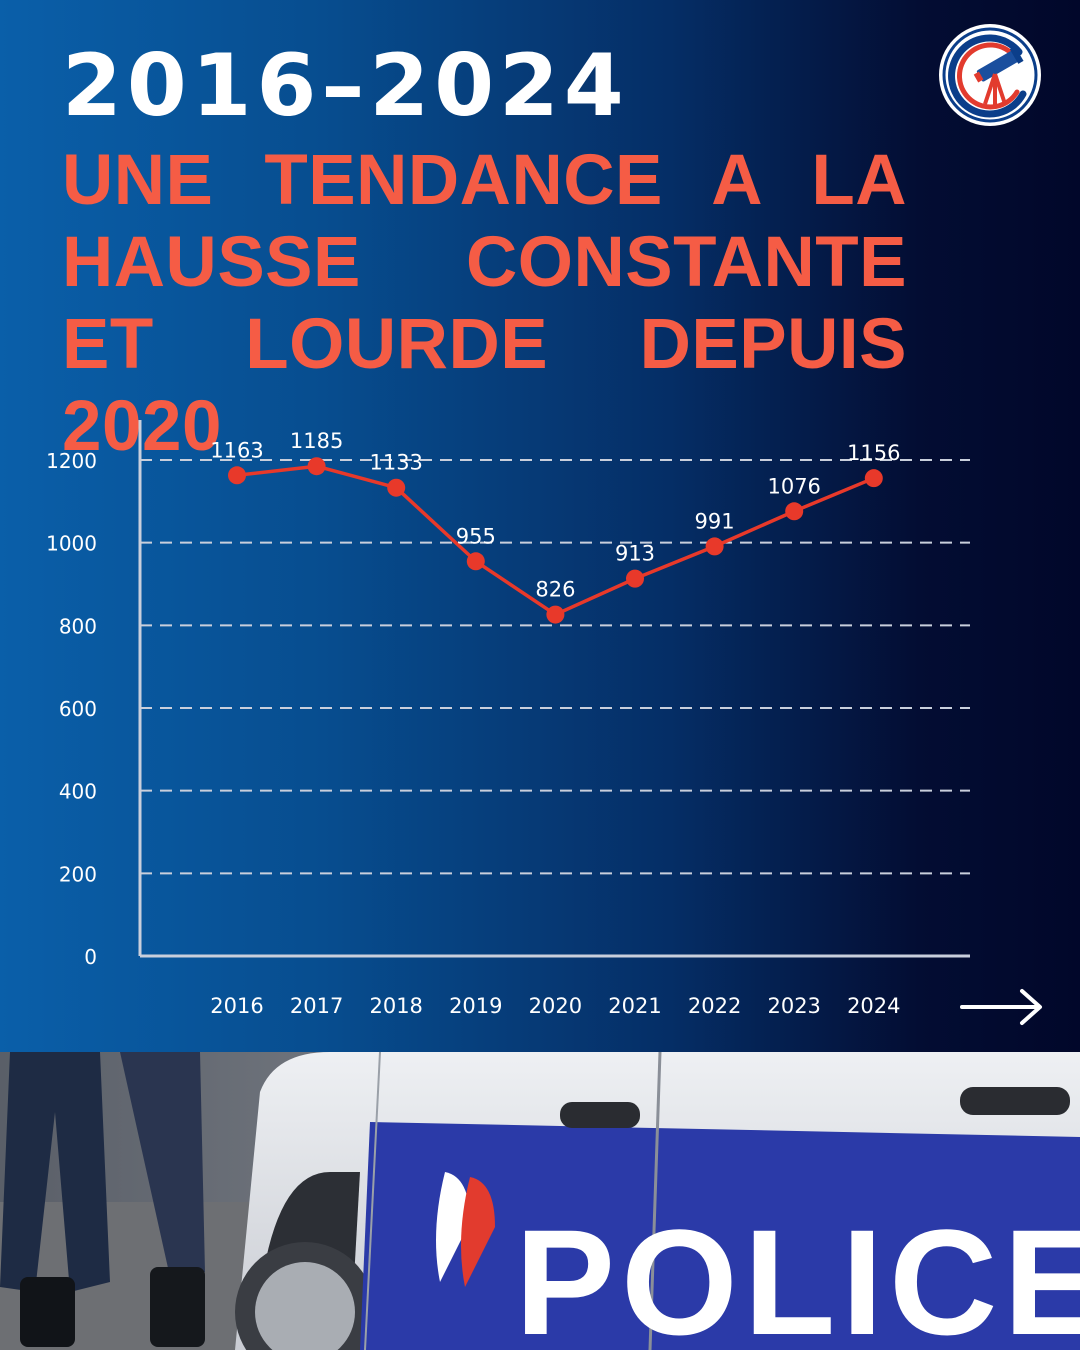 Image resolution: width=1080 pixels, height=1350 pixels. What do you see at coordinates (395, 463) in the screenshot?
I see `data-label: 1133` at bounding box center [395, 463].